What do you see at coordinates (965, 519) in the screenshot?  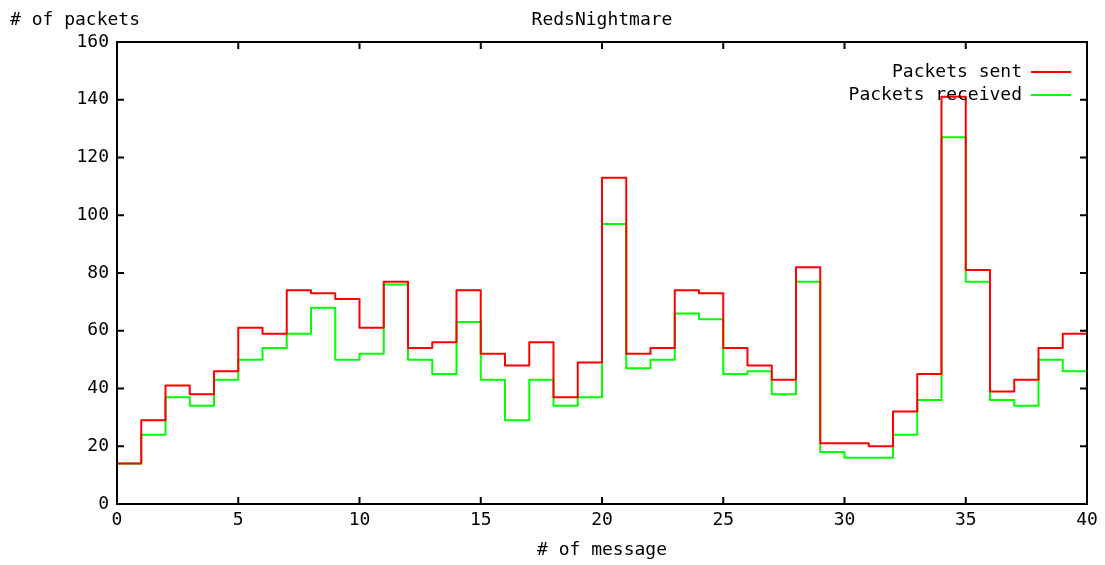 I see `x-tick-label: 35` at bounding box center [965, 519].